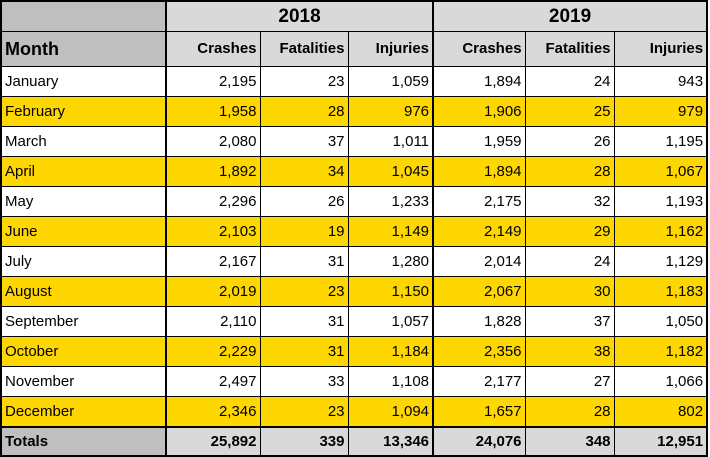 The height and width of the screenshot is (457, 710). Describe the element at coordinates (83, 231) in the screenshot. I see `month-cell: June` at that location.